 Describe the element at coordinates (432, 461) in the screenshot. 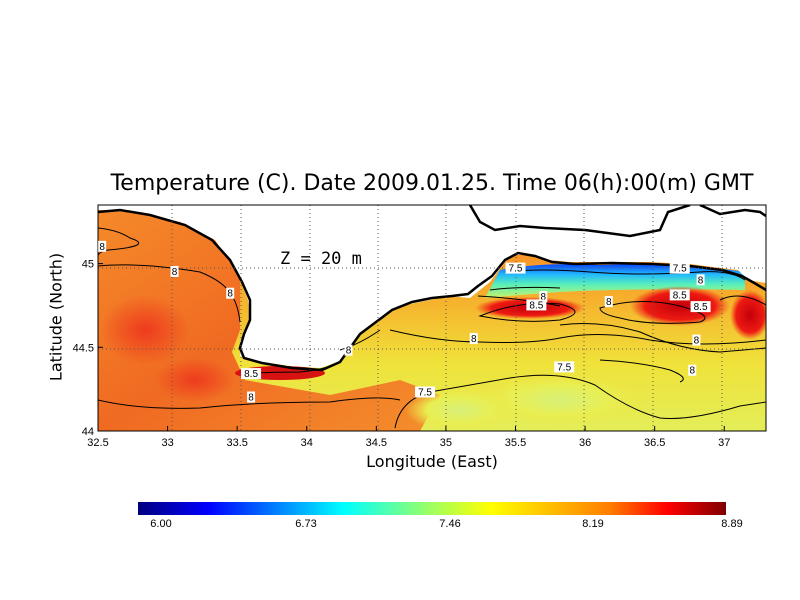

I see `x-axis-label: Longitude (East)` at that location.